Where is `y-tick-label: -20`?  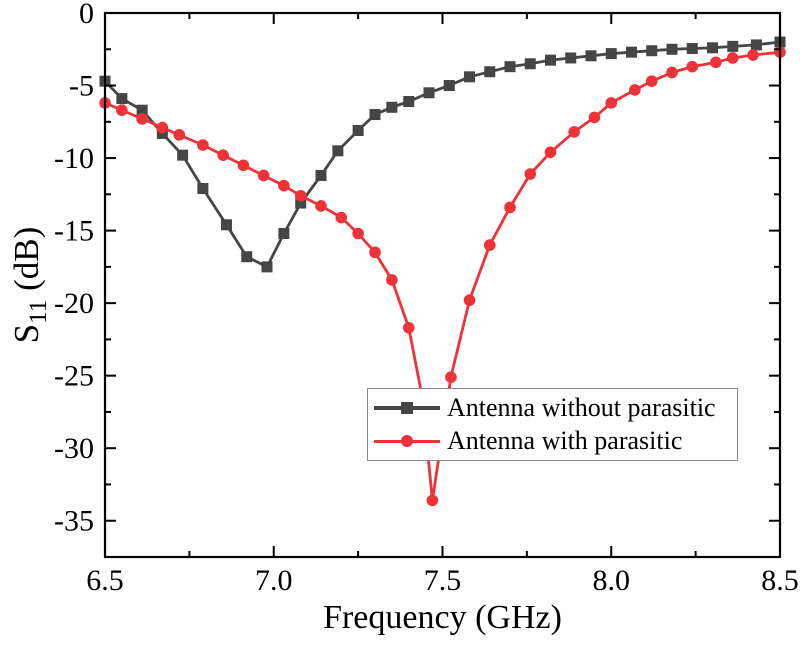
y-tick-label: -20 is located at coordinates (74, 303).